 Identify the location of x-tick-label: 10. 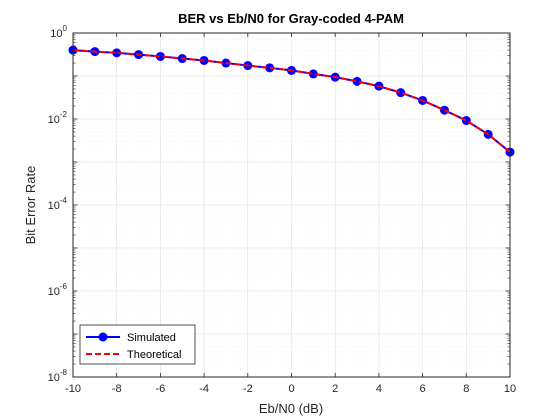
(510, 389).